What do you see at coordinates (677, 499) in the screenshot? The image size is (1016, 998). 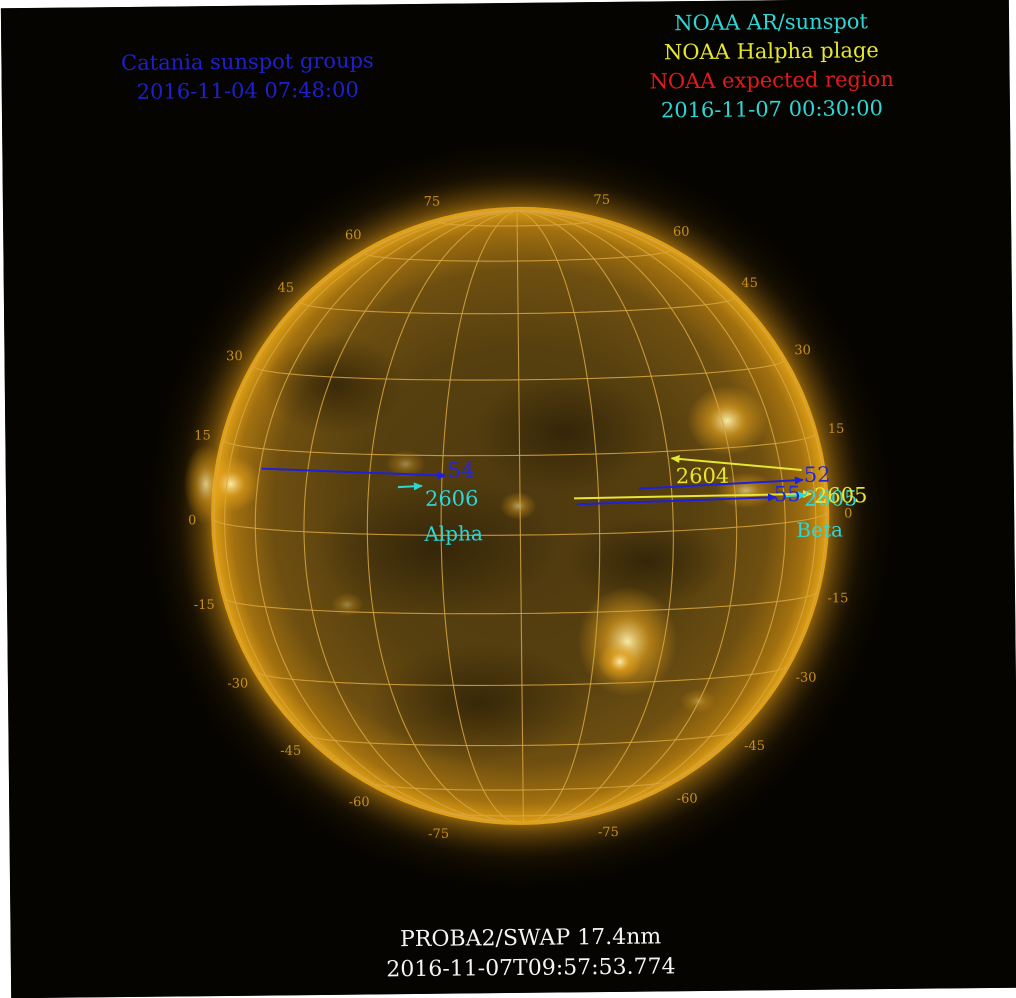 I see `catania-55-arrow` at bounding box center [677, 499].